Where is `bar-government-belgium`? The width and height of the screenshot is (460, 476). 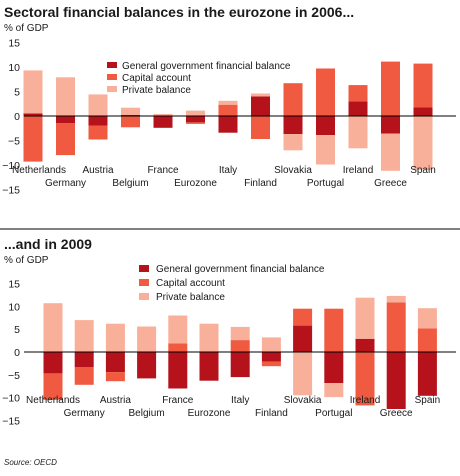
bar-government-belgium is located at coordinates (147, 365).